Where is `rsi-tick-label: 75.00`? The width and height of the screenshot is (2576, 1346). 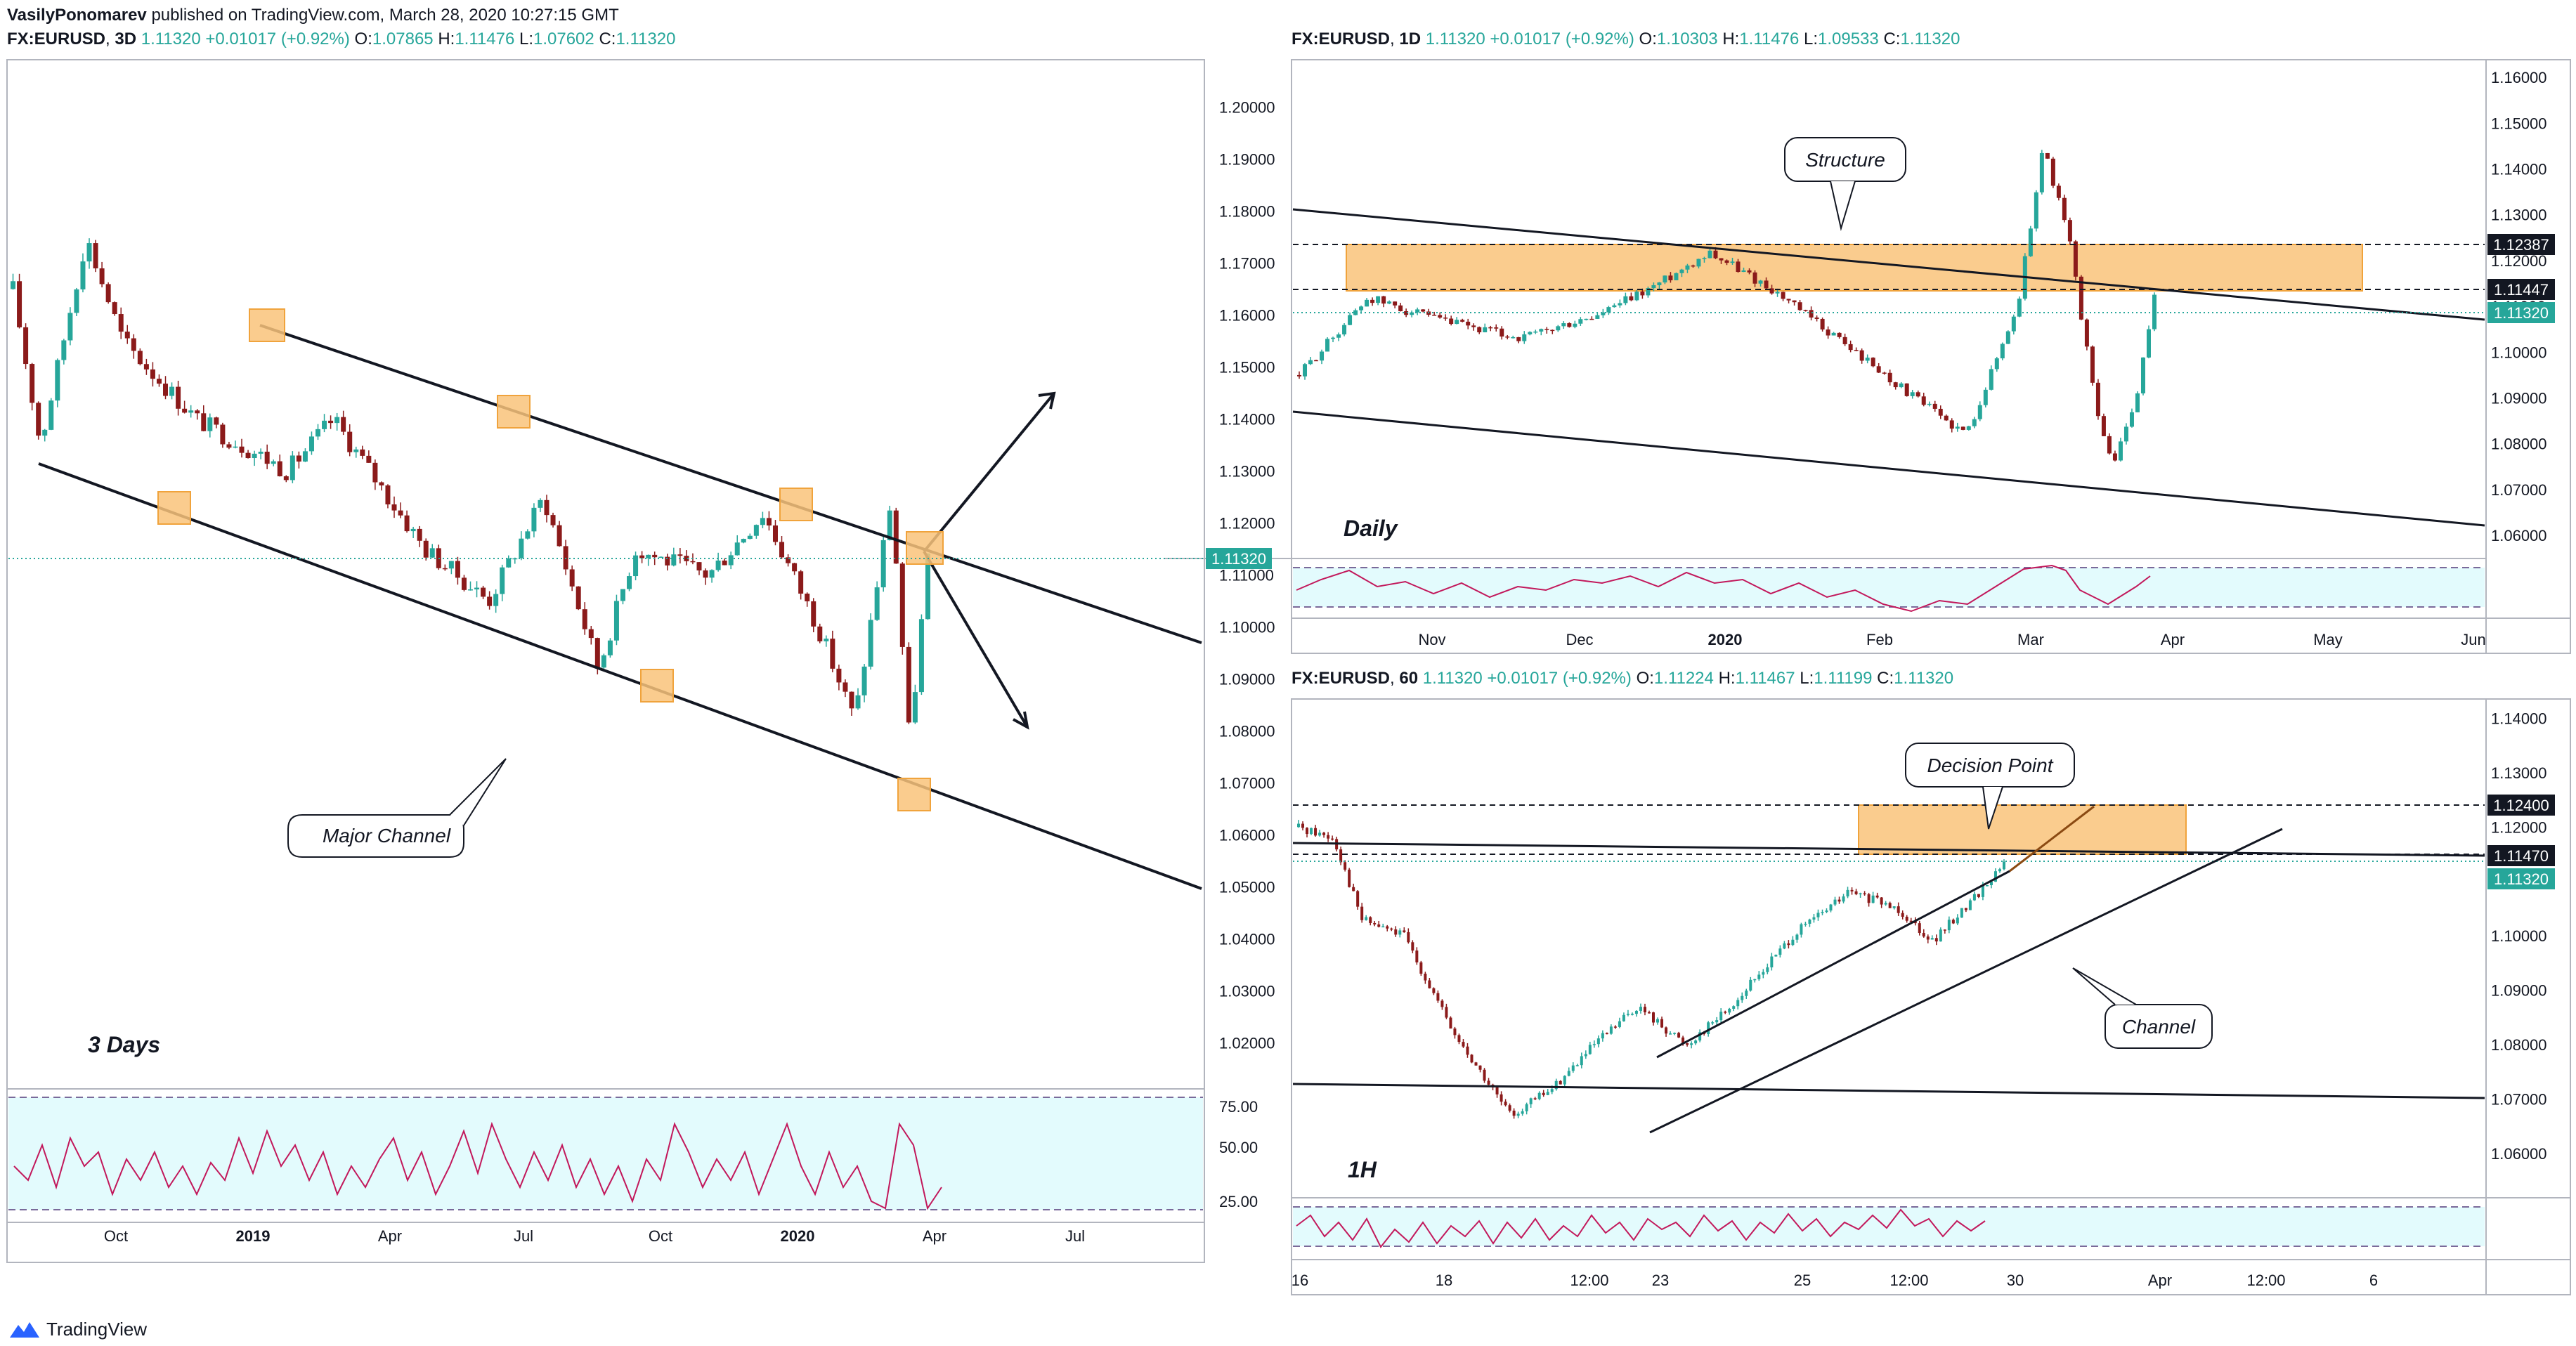 rsi-tick-label: 75.00 is located at coordinates (1238, 1107).